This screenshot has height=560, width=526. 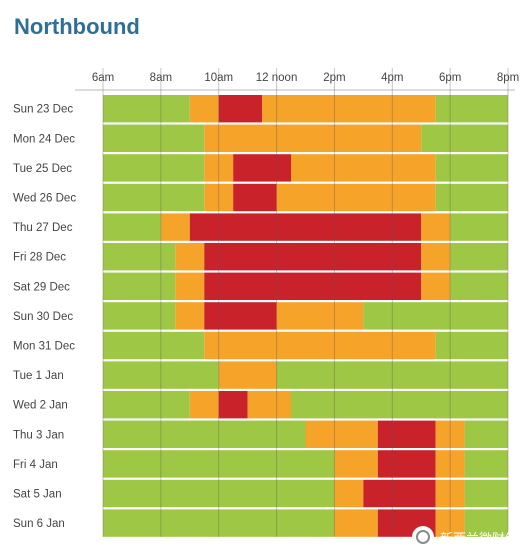 What do you see at coordinates (44, 139) in the screenshot?
I see `row-label: Mon 24 Dec` at bounding box center [44, 139].